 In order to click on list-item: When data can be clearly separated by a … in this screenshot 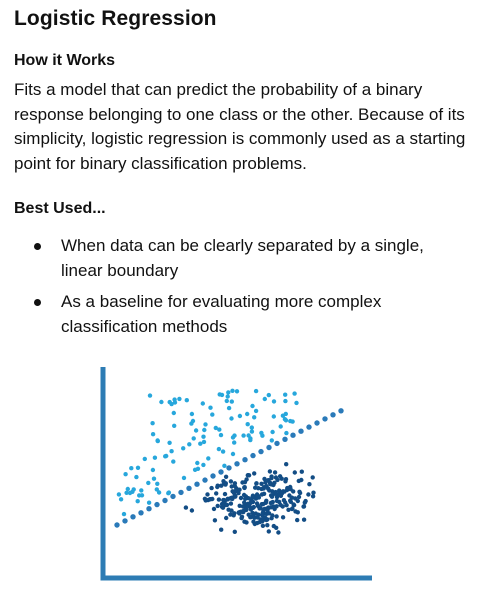, I will do `click(249, 258)`.